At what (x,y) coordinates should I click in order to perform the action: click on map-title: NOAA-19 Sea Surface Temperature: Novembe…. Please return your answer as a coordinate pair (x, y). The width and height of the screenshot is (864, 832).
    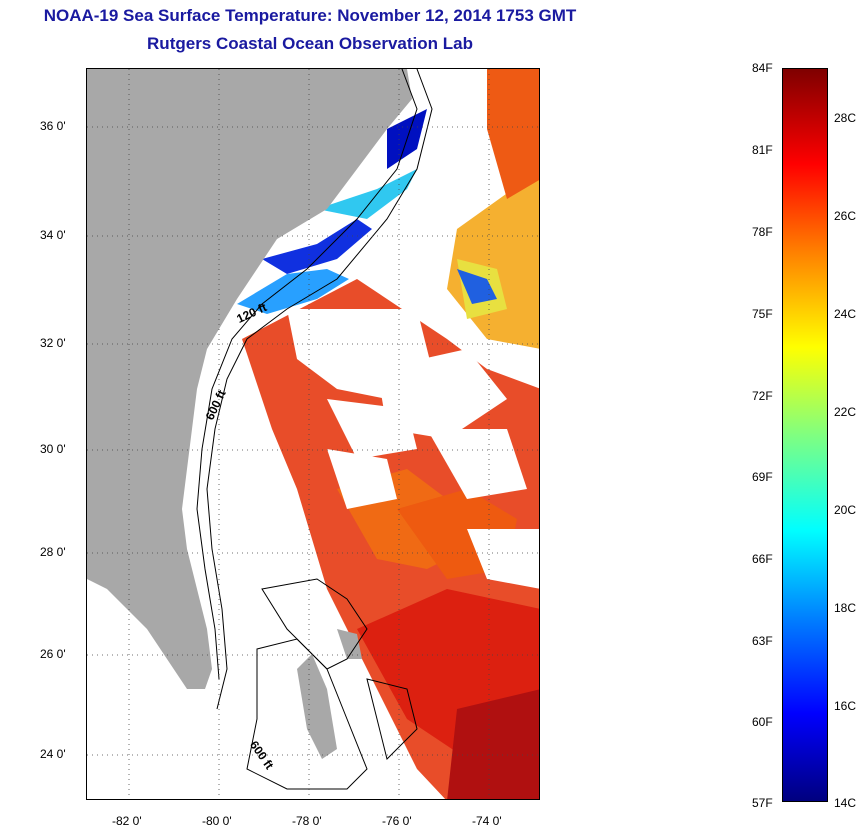
    Looking at the image, I should click on (310, 15).